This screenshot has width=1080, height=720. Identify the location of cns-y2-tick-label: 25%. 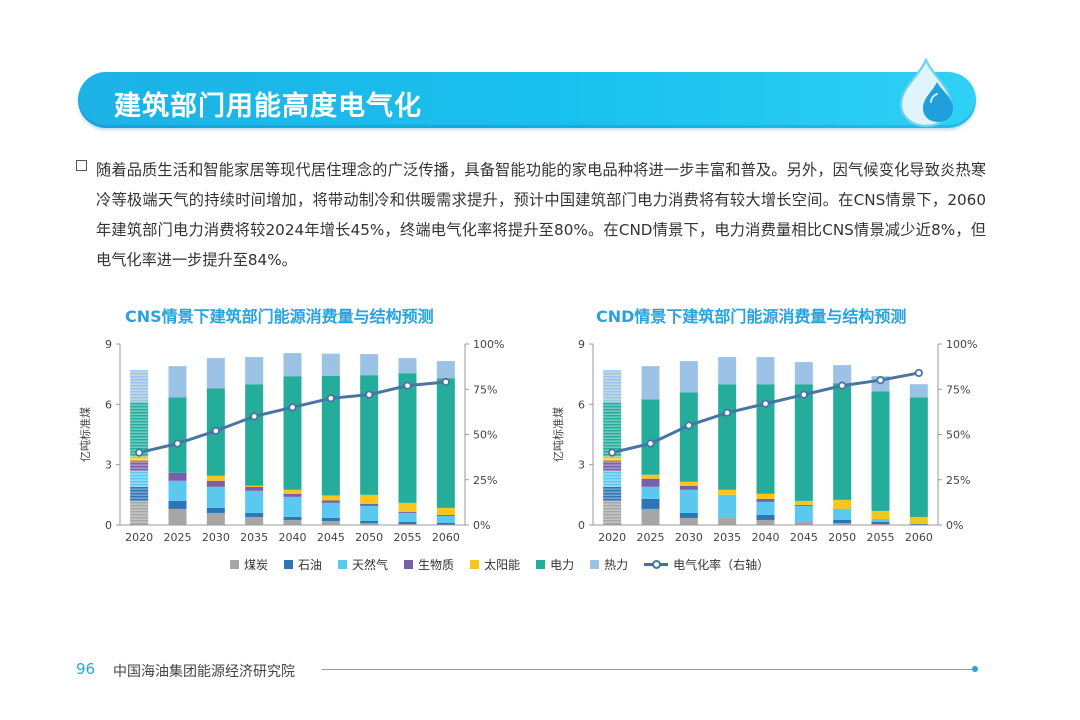
(485, 480).